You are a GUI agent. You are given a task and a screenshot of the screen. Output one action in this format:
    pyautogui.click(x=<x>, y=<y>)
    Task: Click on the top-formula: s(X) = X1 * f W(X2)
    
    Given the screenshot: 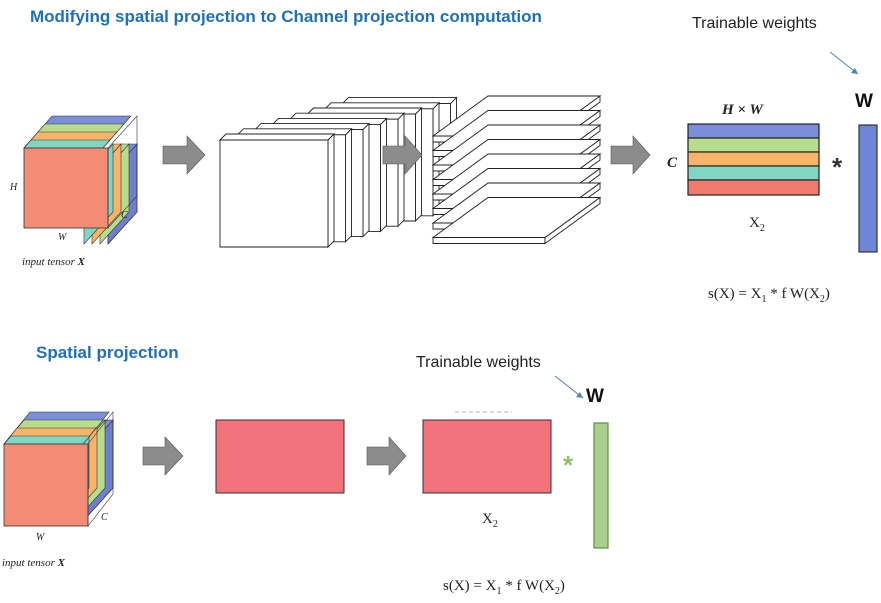 What is the action you would take?
    pyautogui.click(x=769, y=295)
    